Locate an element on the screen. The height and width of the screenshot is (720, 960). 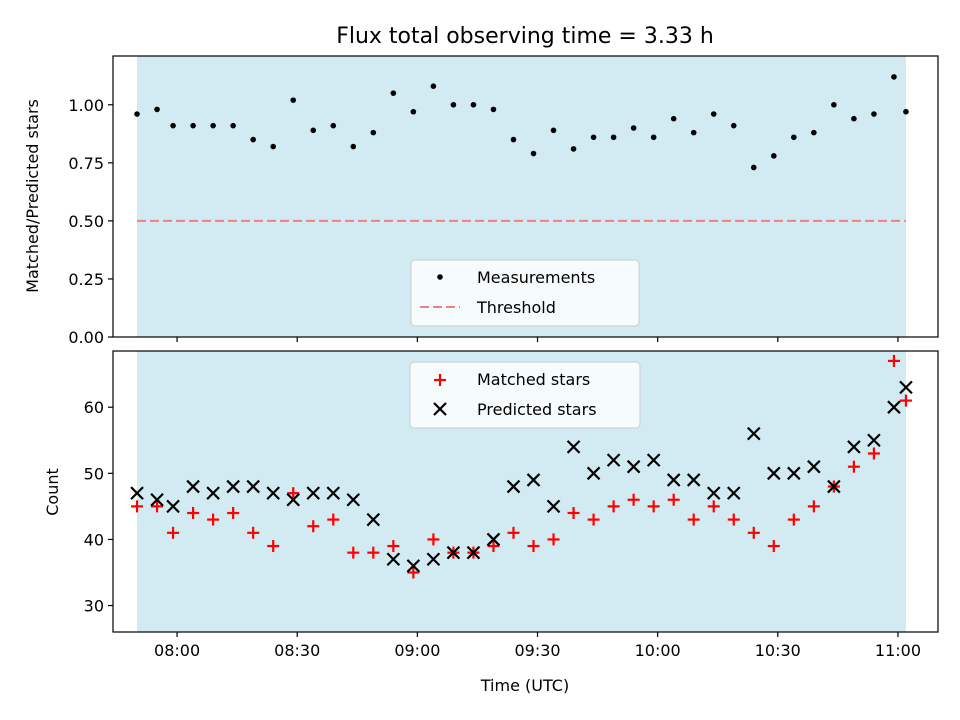
y-tick-label: 60 is located at coordinates (94, 407).